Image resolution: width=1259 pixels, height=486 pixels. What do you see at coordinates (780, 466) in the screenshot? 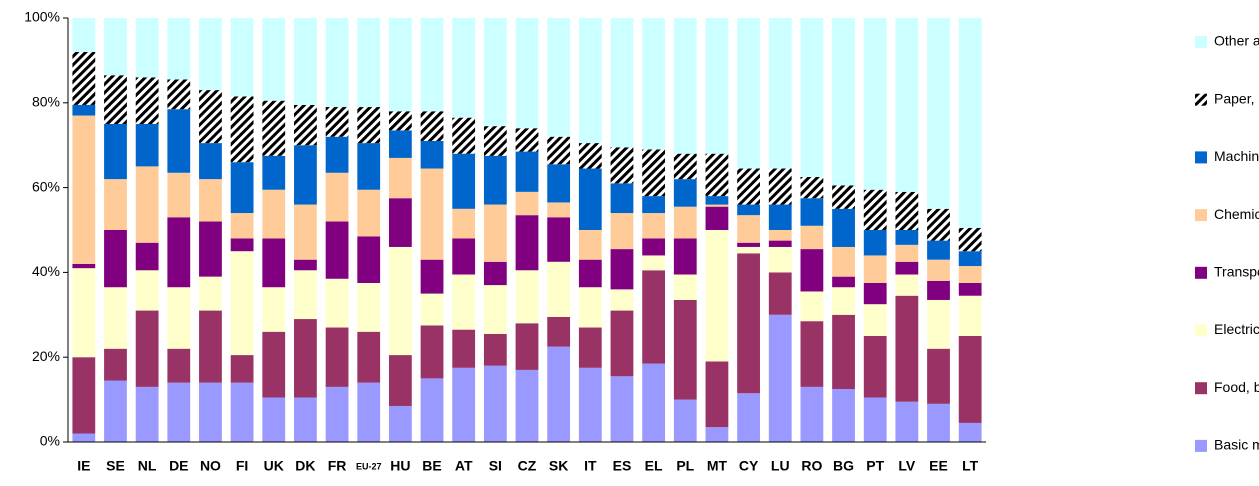
I see `x-tick-label: LU` at bounding box center [780, 466].